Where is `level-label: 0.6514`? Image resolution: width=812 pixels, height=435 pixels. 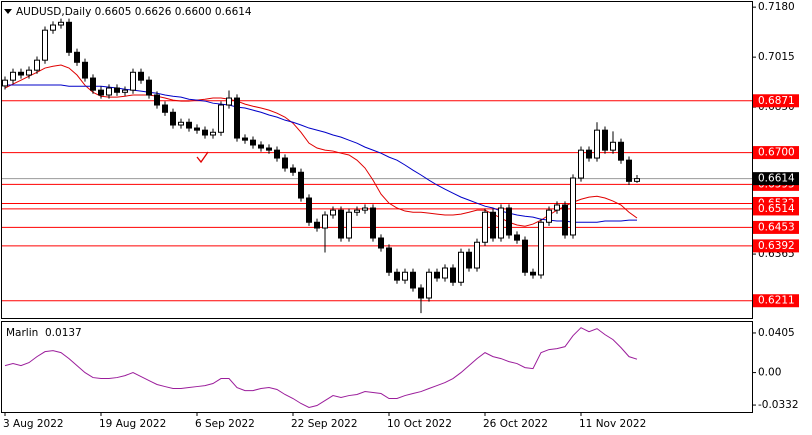
level-label: 0.6514 is located at coordinates (776, 209).